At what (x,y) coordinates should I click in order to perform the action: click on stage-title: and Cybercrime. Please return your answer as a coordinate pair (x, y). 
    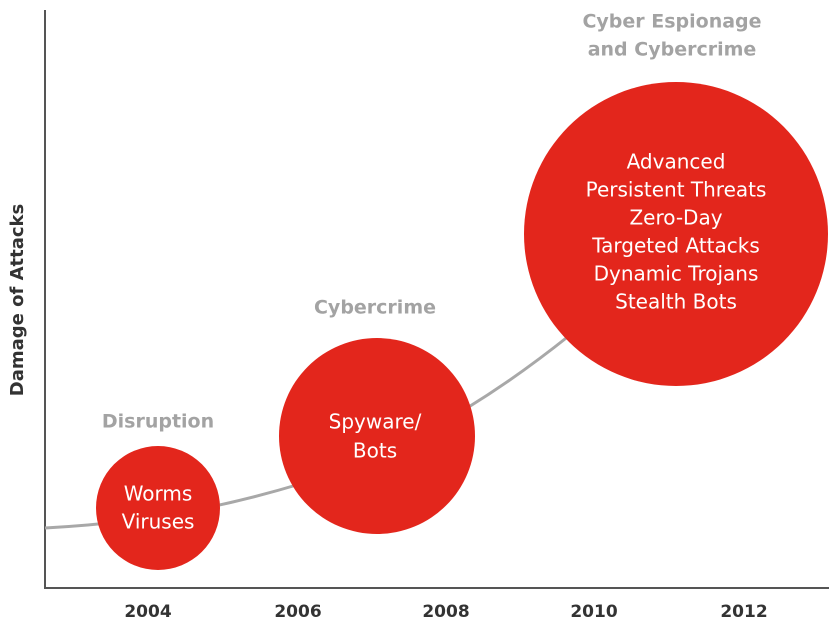
    Looking at the image, I should click on (672, 50).